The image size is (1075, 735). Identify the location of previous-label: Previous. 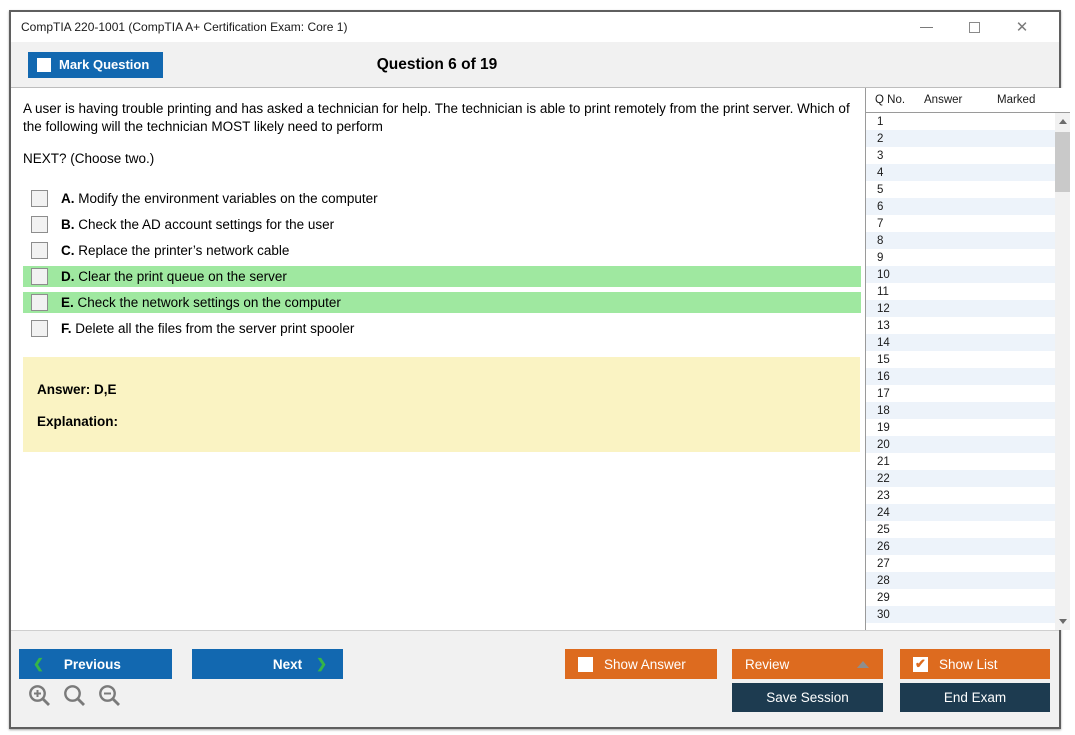
(92, 664).